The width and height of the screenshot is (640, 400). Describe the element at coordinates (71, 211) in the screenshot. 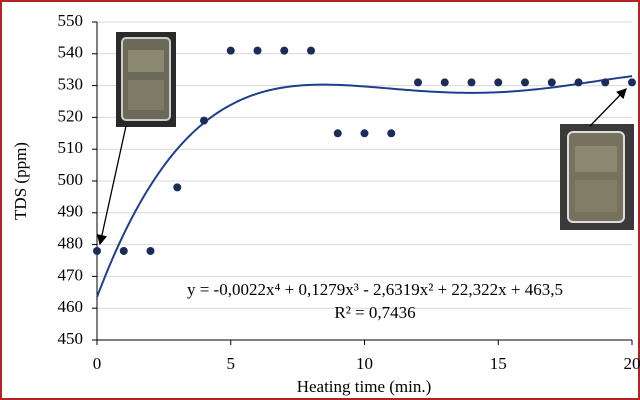

I see `y-tick-label: 490` at that location.